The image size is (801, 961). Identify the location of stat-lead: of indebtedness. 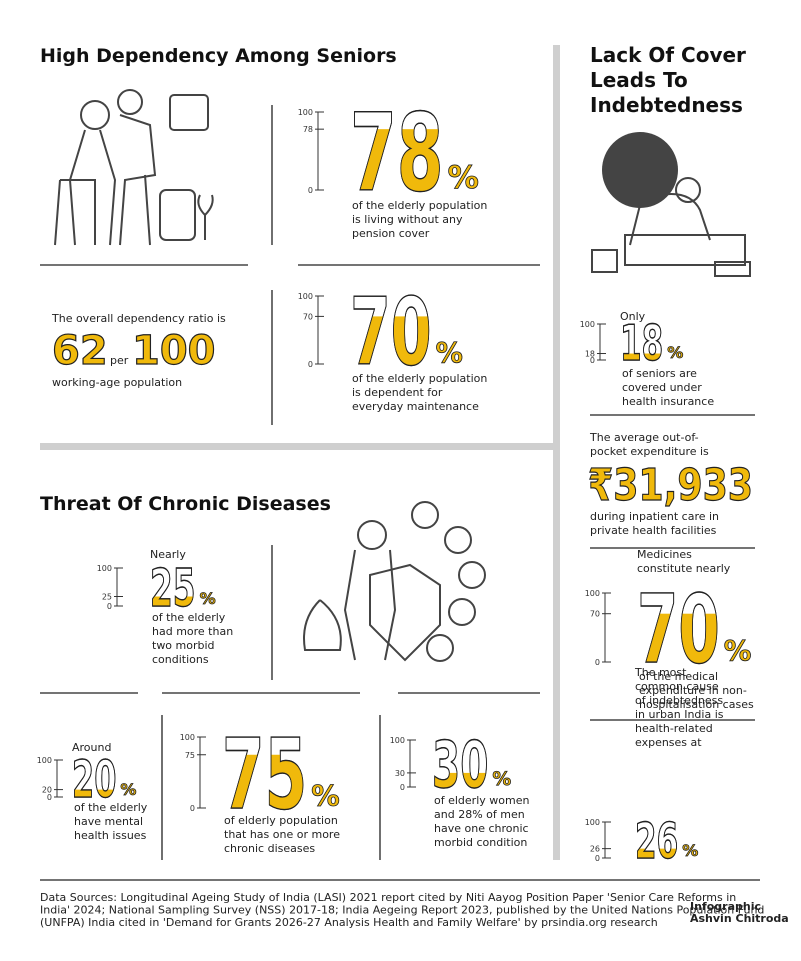
(679, 700).